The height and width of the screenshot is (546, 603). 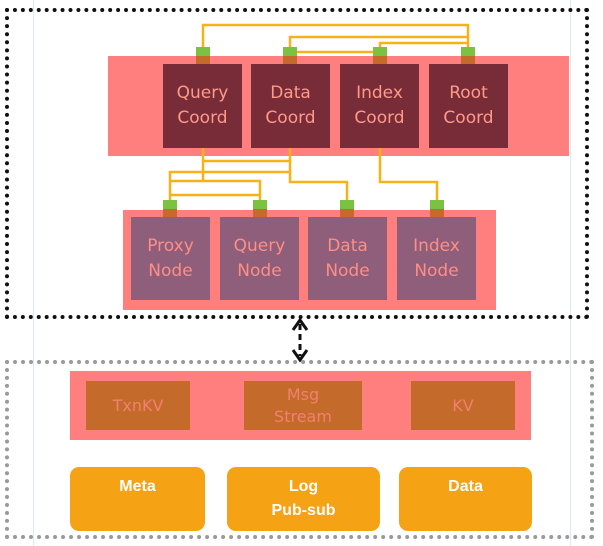 What do you see at coordinates (300, 340) in the screenshot?
I see `bidirectional-arrow` at bounding box center [300, 340].